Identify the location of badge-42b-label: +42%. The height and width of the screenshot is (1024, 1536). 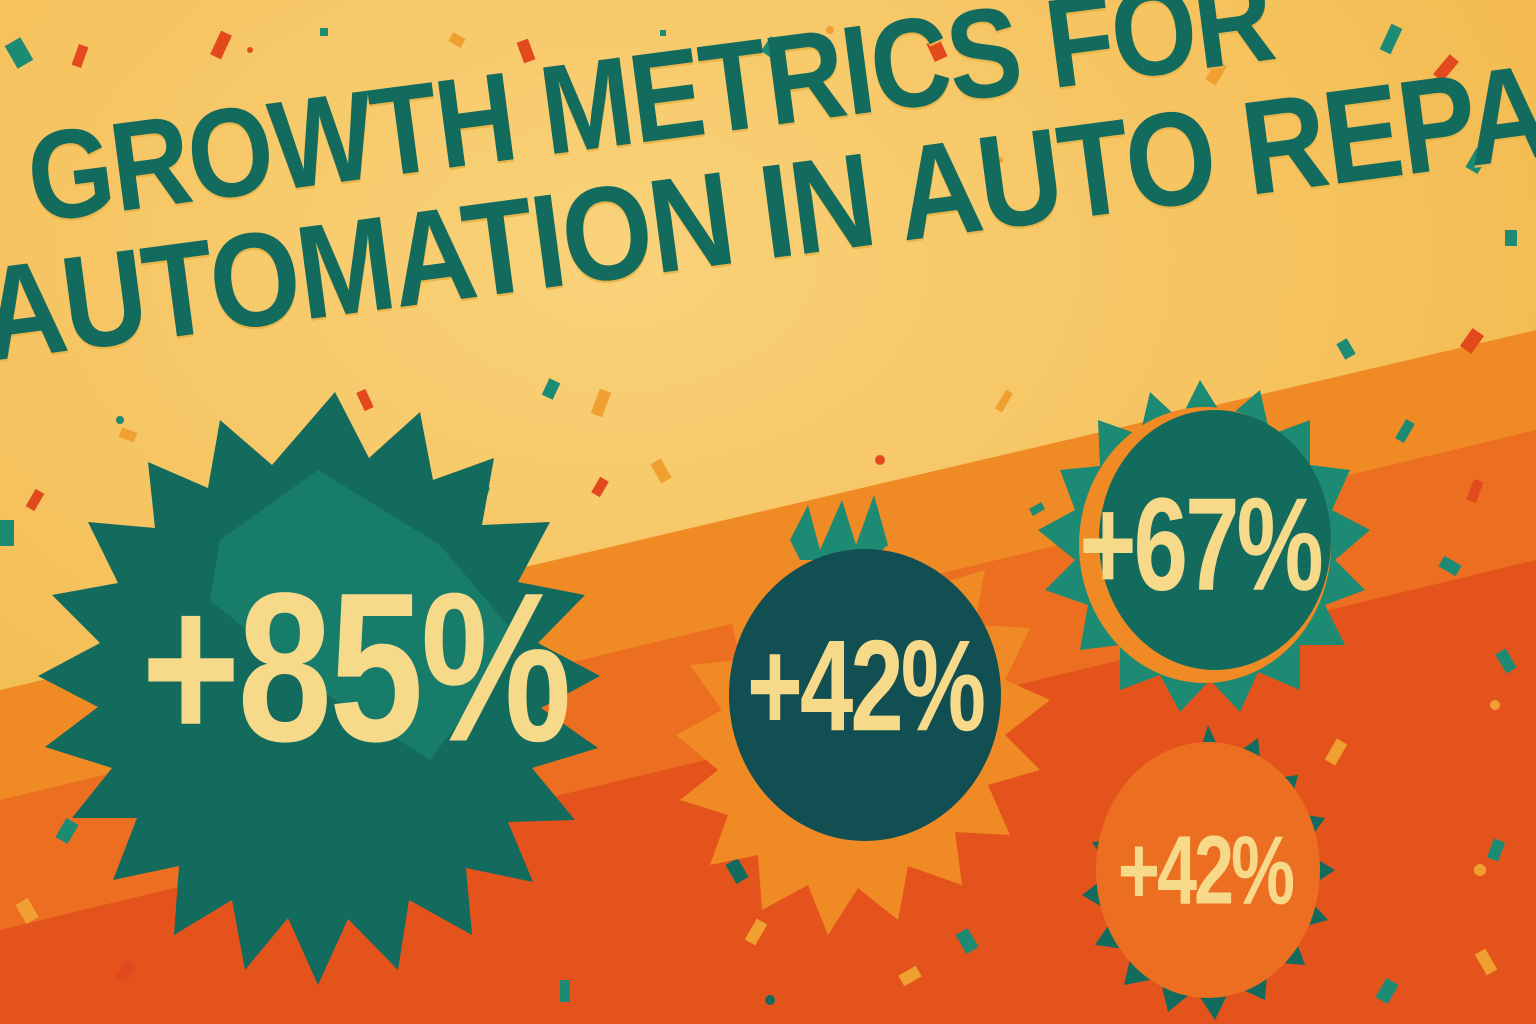
(1206, 871).